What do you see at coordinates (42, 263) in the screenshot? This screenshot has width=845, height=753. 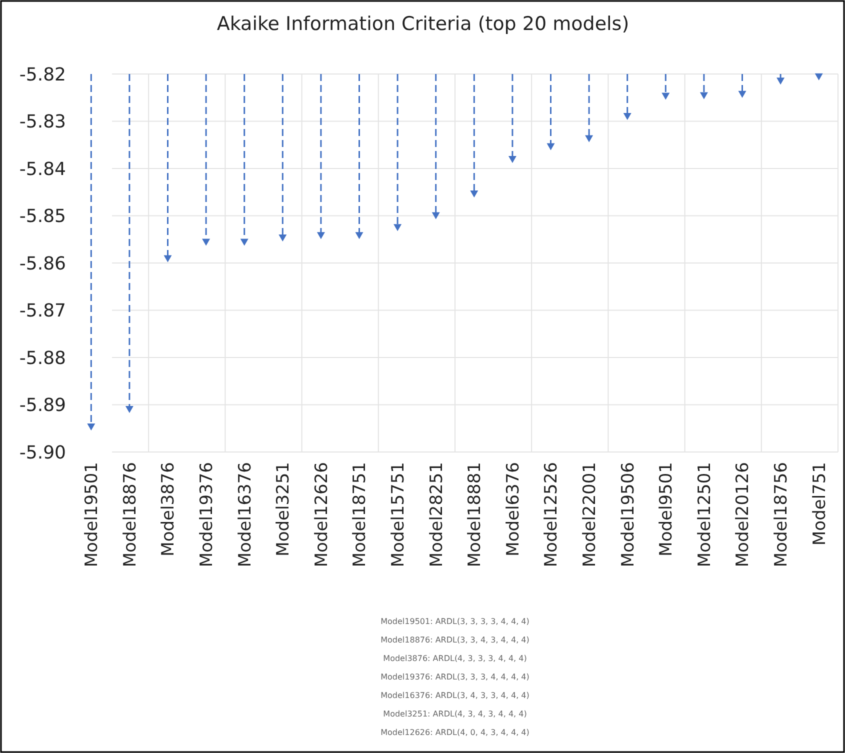 I see `y-tick-label: -5.86` at bounding box center [42, 263].